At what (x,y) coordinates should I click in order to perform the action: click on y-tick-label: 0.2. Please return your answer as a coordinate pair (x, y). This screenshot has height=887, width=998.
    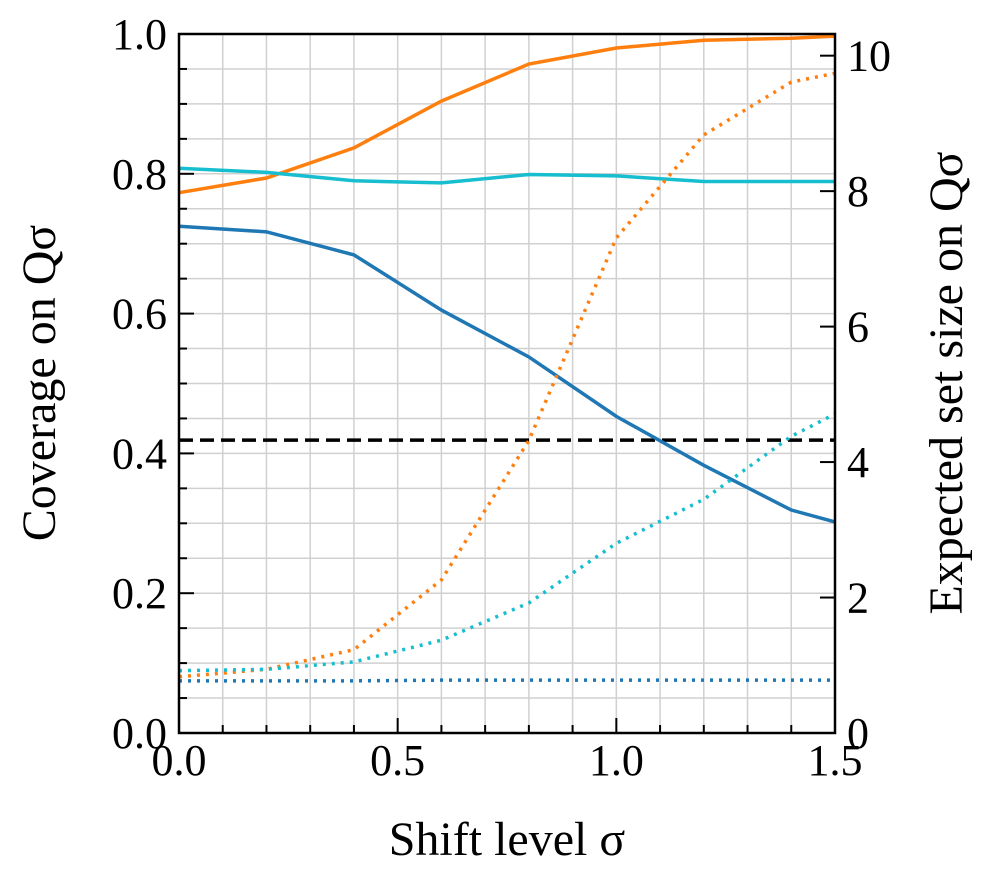
    Looking at the image, I should click on (139, 593).